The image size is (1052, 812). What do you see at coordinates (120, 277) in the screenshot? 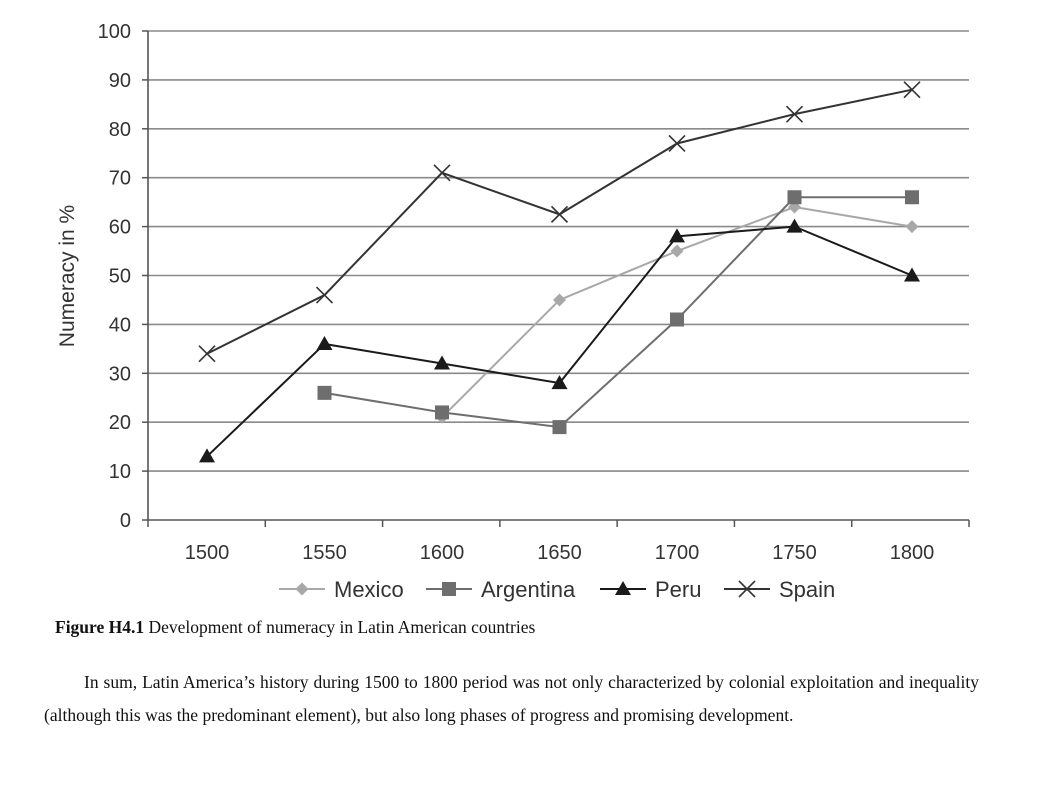
I see `y-tick-label-50: 50` at bounding box center [120, 277].